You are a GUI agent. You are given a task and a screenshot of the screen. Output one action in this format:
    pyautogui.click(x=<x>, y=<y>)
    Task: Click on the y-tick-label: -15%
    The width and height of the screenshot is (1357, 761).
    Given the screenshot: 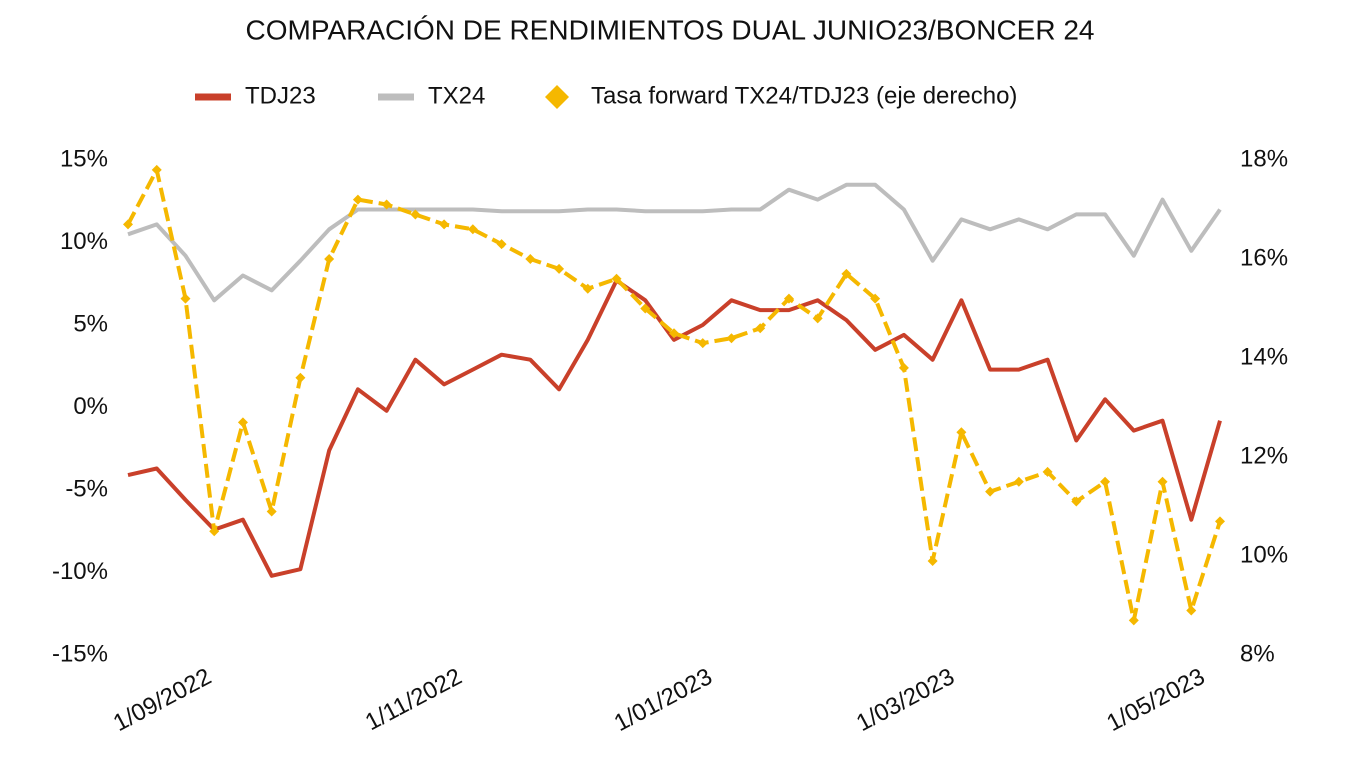 What is the action you would take?
    pyautogui.click(x=80, y=653)
    